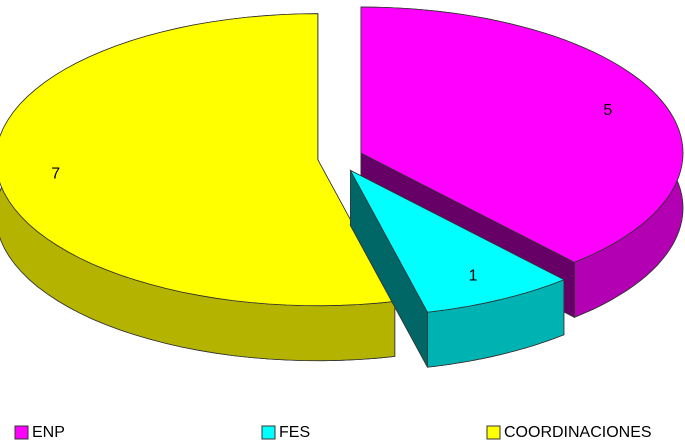 The height and width of the screenshot is (445, 685). What do you see at coordinates (48, 432) in the screenshot?
I see `legend-label: ENP` at bounding box center [48, 432].